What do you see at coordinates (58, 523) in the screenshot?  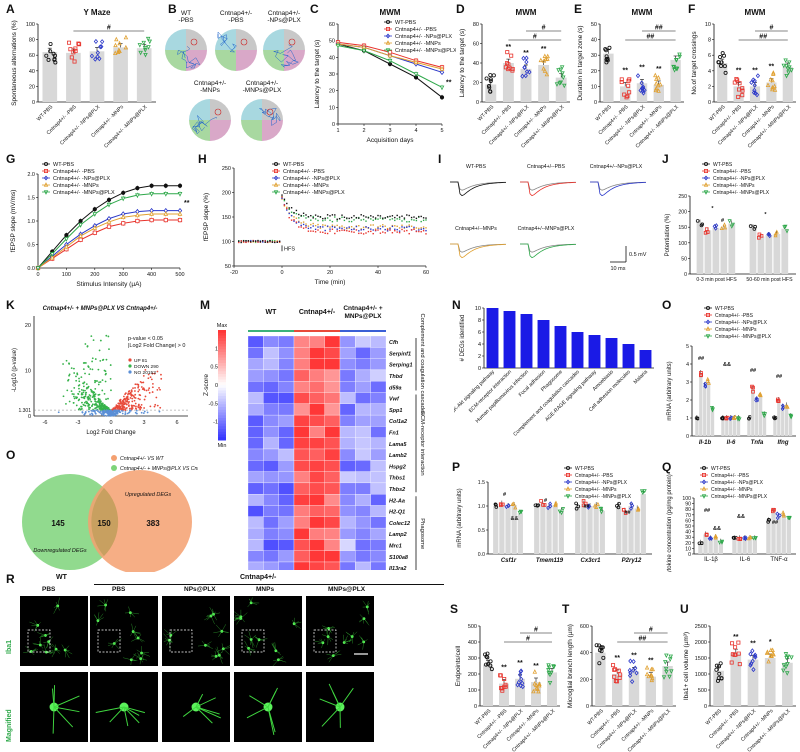 I see `venn-count-left: 145` at bounding box center [58, 523].